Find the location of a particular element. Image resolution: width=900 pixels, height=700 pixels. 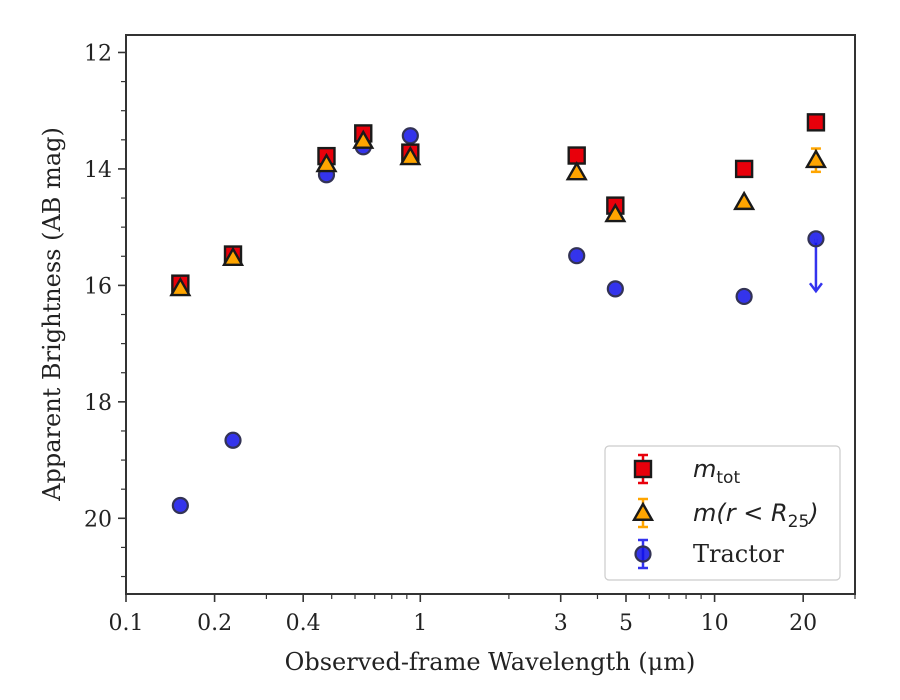

y-tick-label: 14 is located at coordinates (98, 170).